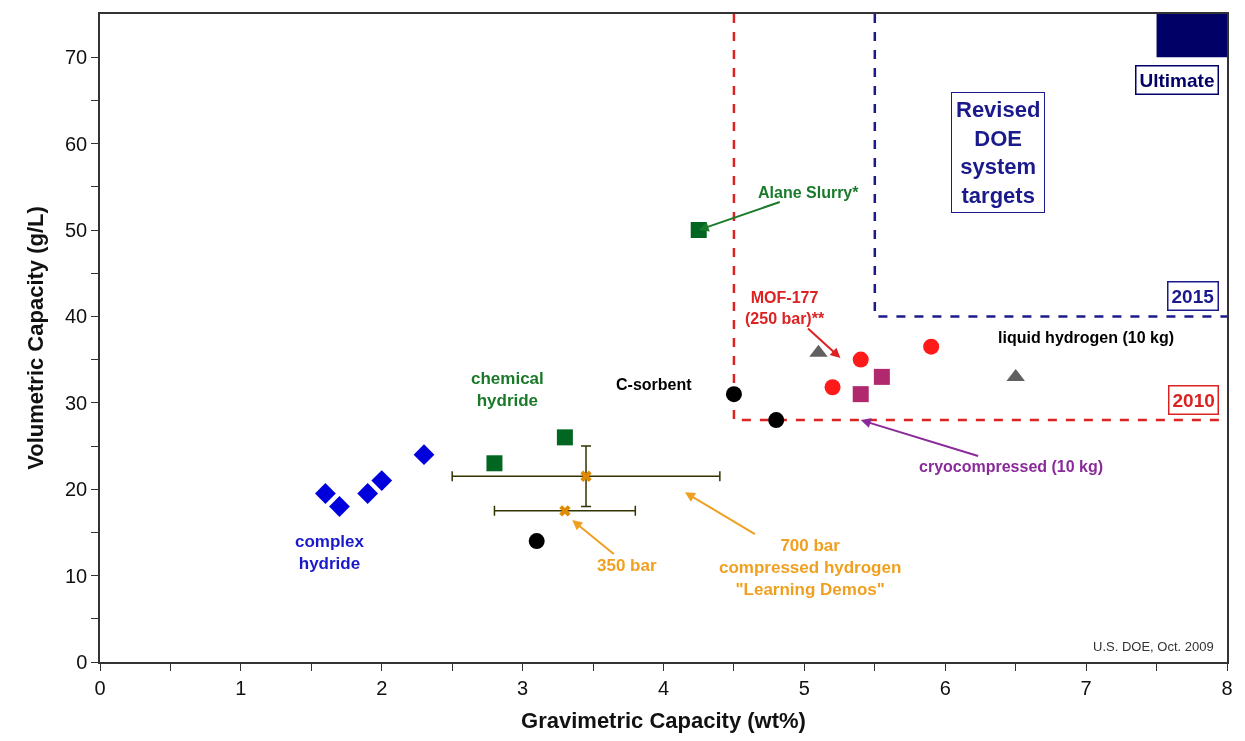  Describe the element at coordinates (76, 575) in the screenshot. I see `y-tick-label: 10` at that location.